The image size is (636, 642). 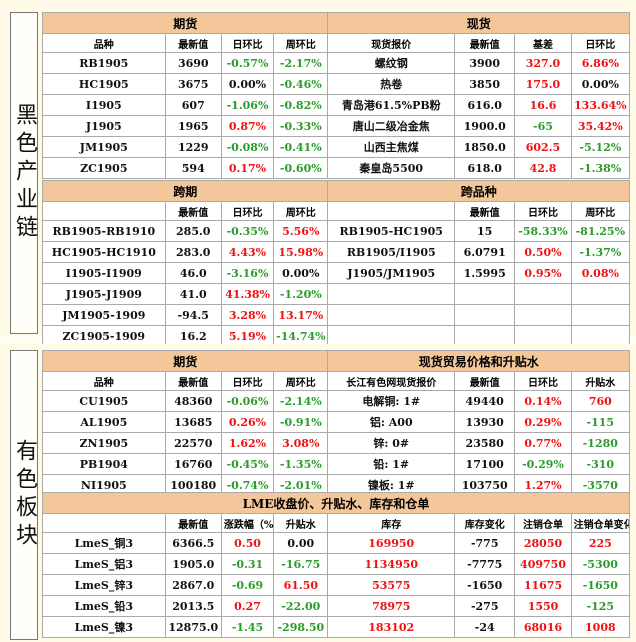 What do you see at coordinates (336, 336) in the screenshot?
I see `table-row: ZC1905-1909 16.2 5.19% -14.74%` at bounding box center [336, 336].